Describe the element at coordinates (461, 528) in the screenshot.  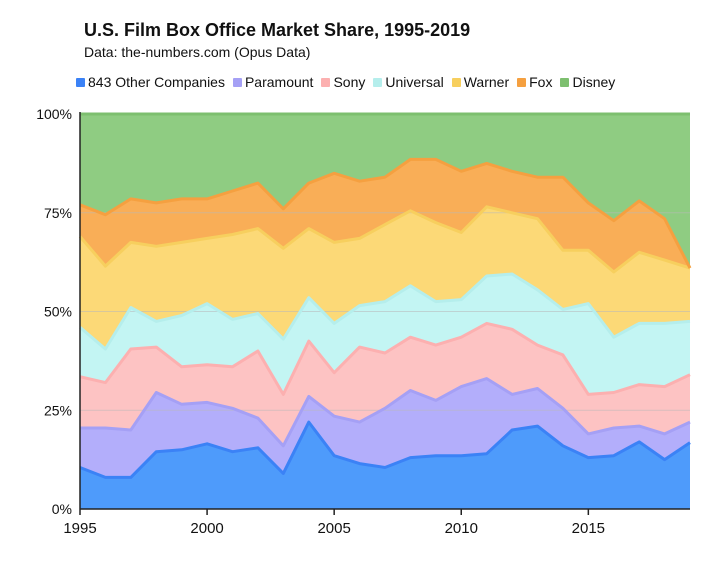
I see `x-tick-label: 2010` at that location.